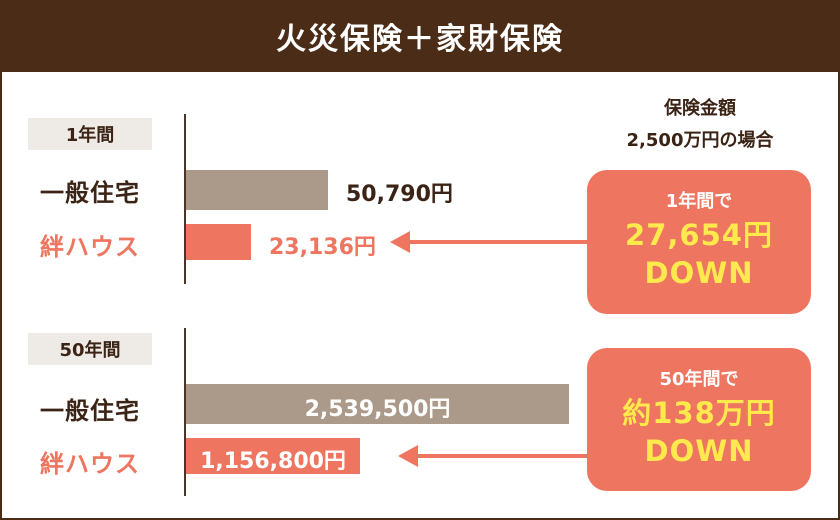 Image resolution: width=840 pixels, height=520 pixels. I want to click on savings-period-label: 1年間で, so click(699, 201).